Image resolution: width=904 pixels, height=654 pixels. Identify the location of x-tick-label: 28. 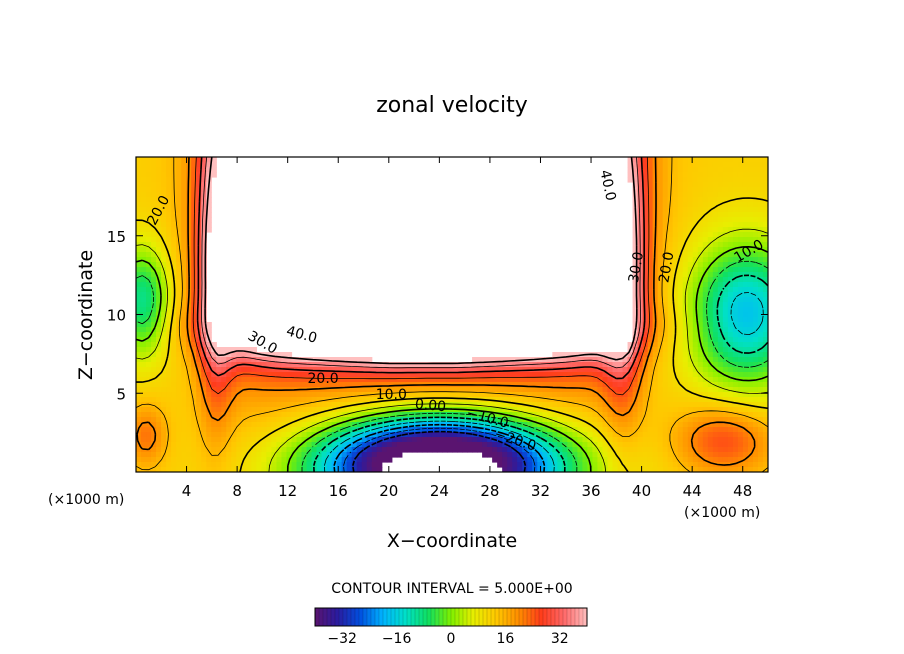
(489, 491).